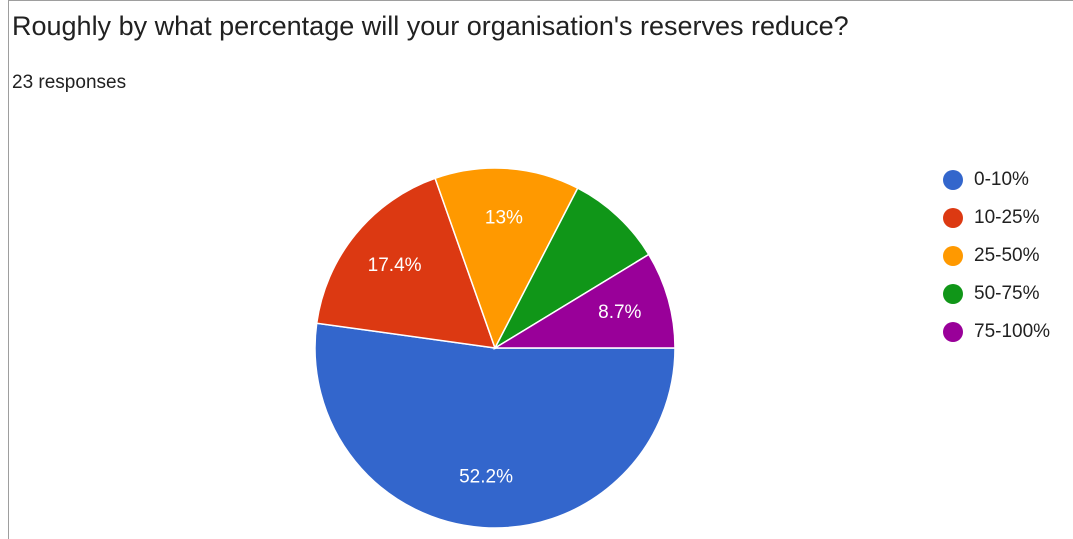 This screenshot has width=1073, height=539. What do you see at coordinates (1007, 255) in the screenshot?
I see `legend-label: 25-50%` at bounding box center [1007, 255].